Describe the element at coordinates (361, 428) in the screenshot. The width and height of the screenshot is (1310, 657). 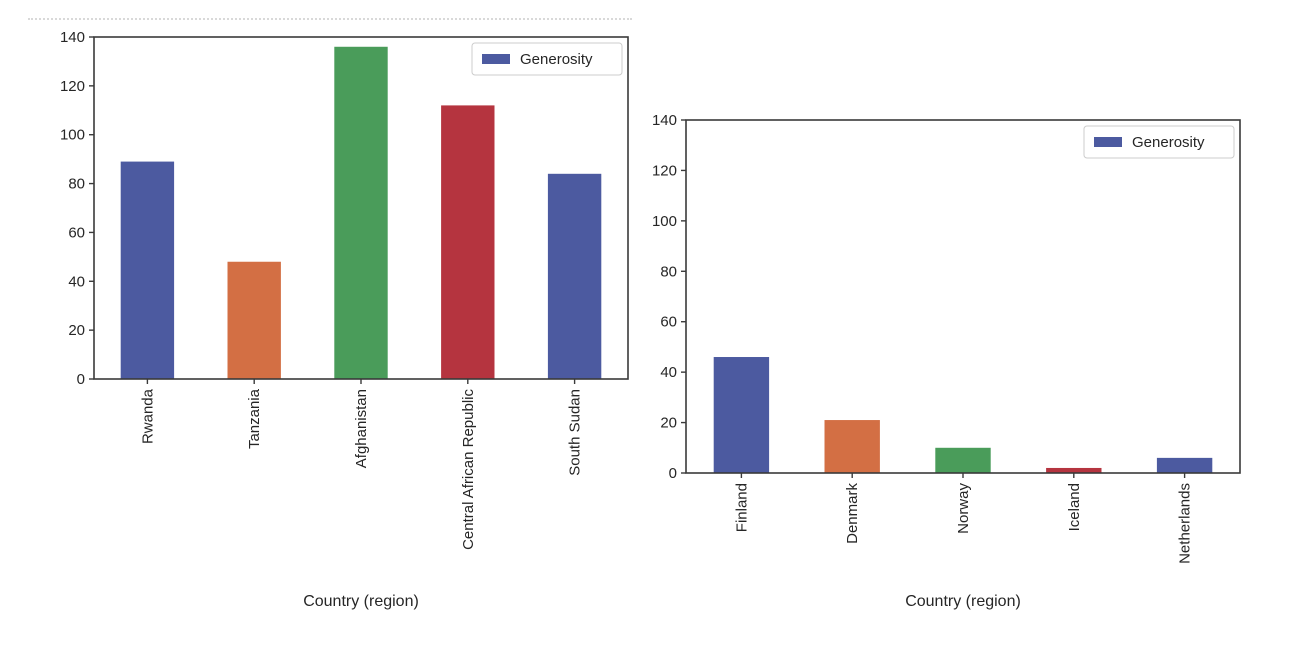
I see `x-tick-label: Afghanistan` at that location.